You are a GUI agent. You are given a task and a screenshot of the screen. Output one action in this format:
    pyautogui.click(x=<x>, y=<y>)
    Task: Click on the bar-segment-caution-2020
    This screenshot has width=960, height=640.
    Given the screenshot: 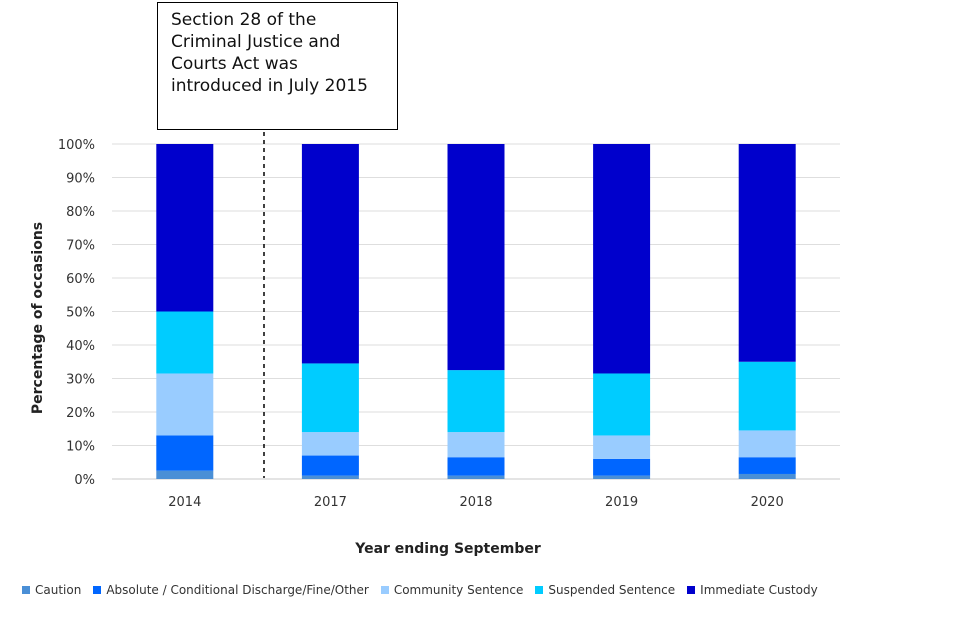 What is the action you would take?
    pyautogui.click(x=767, y=476)
    